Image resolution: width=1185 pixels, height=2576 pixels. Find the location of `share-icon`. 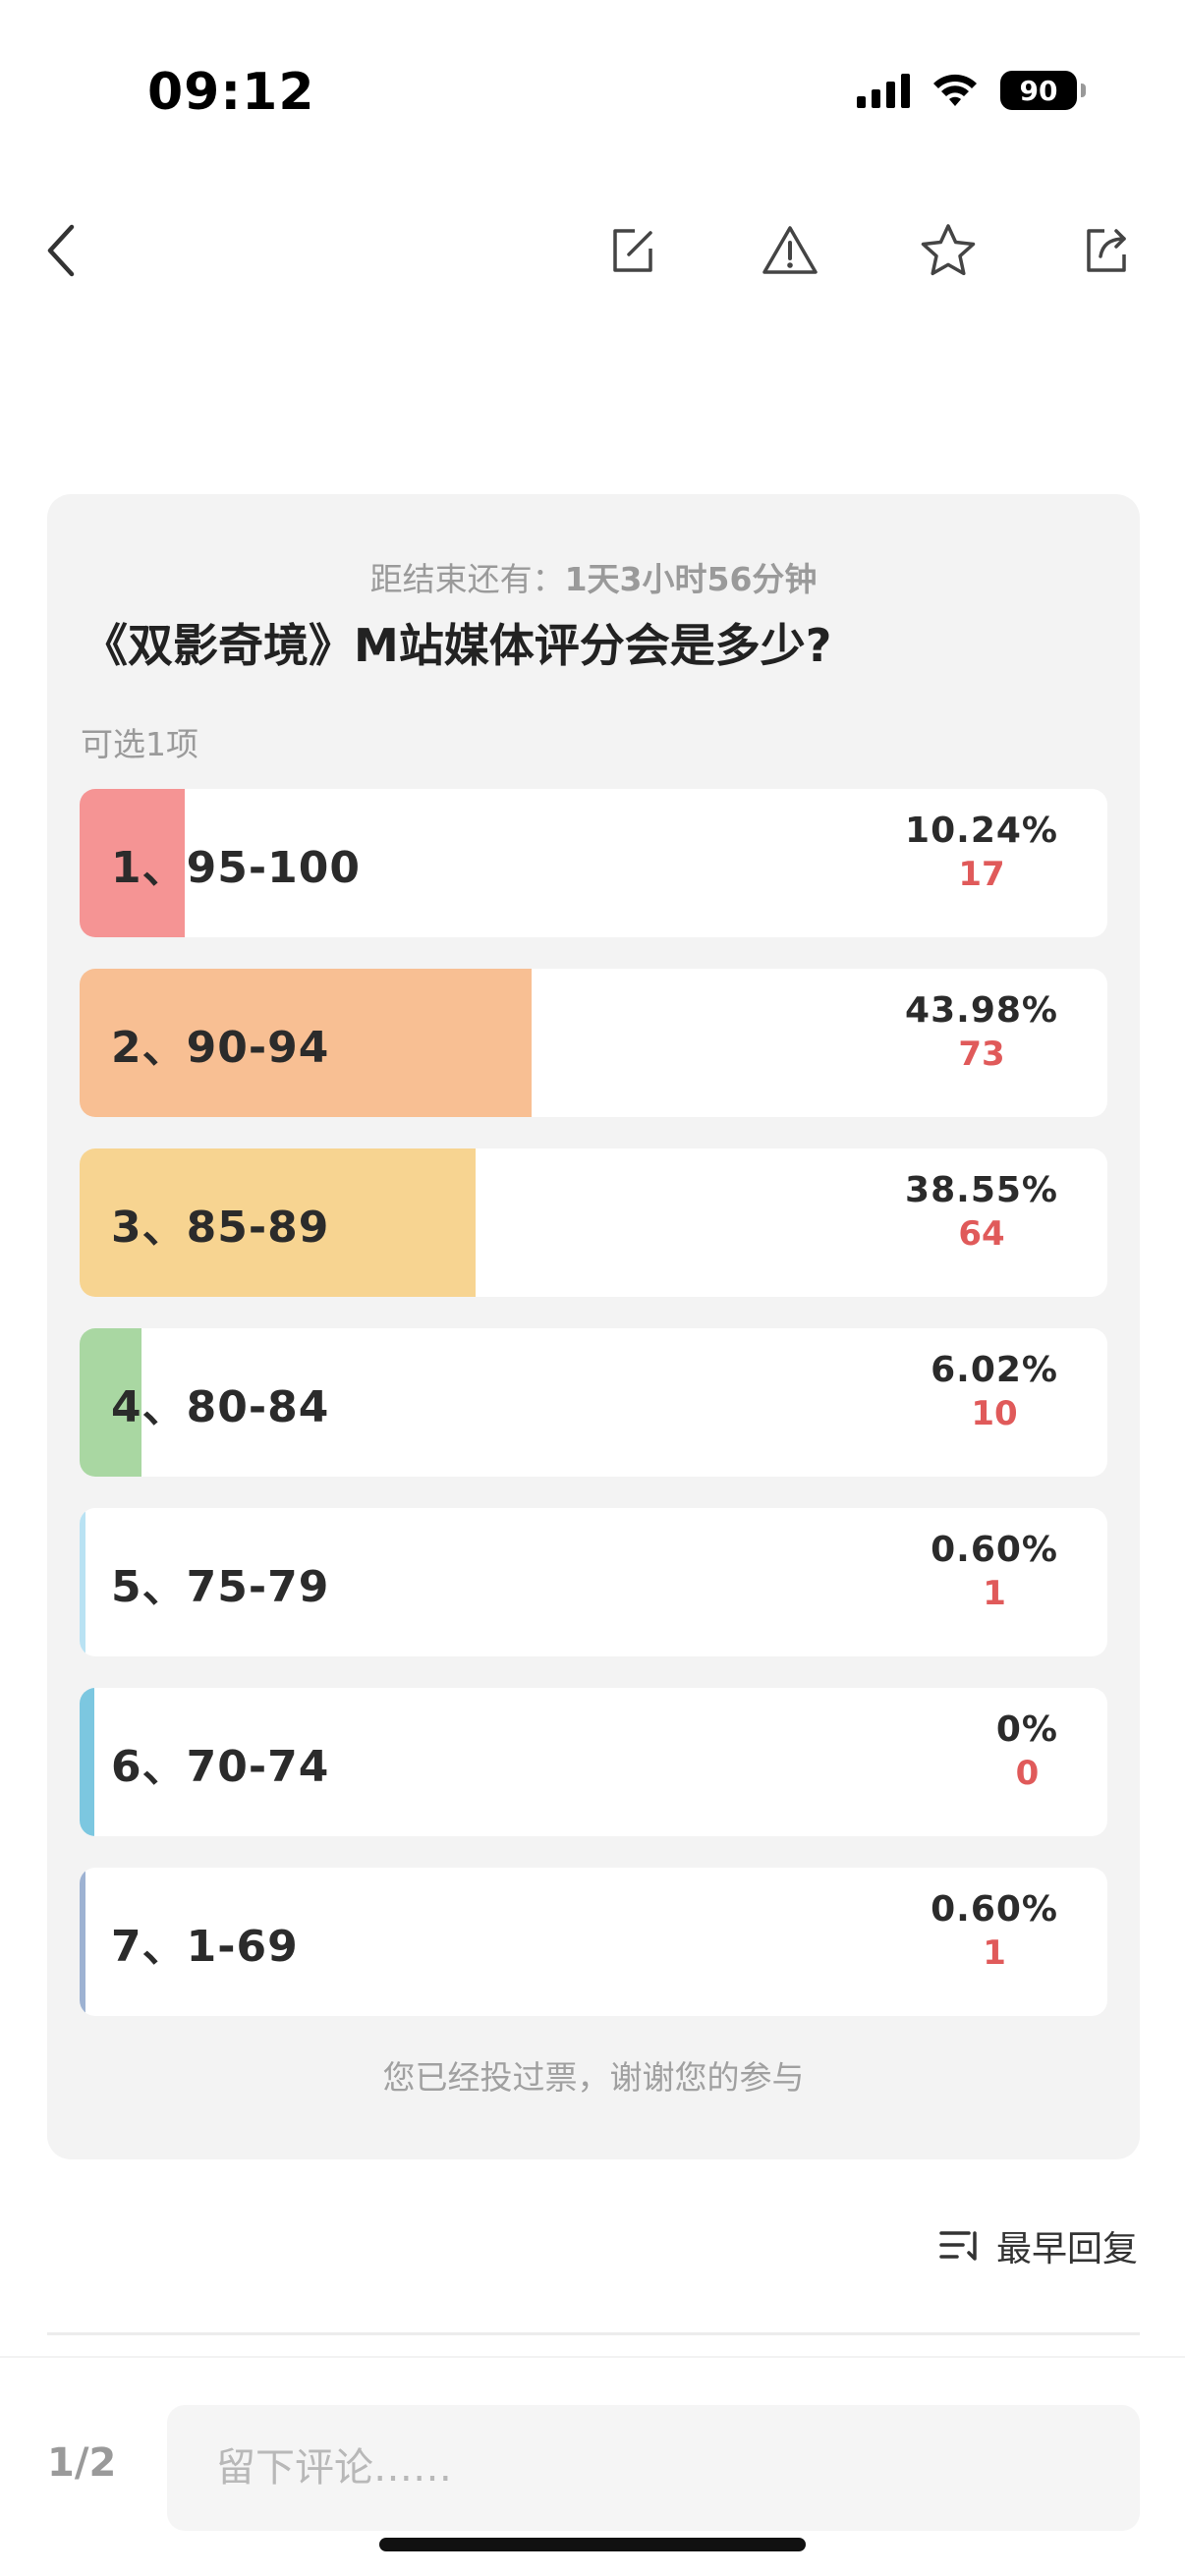

share-icon is located at coordinates (1107, 250).